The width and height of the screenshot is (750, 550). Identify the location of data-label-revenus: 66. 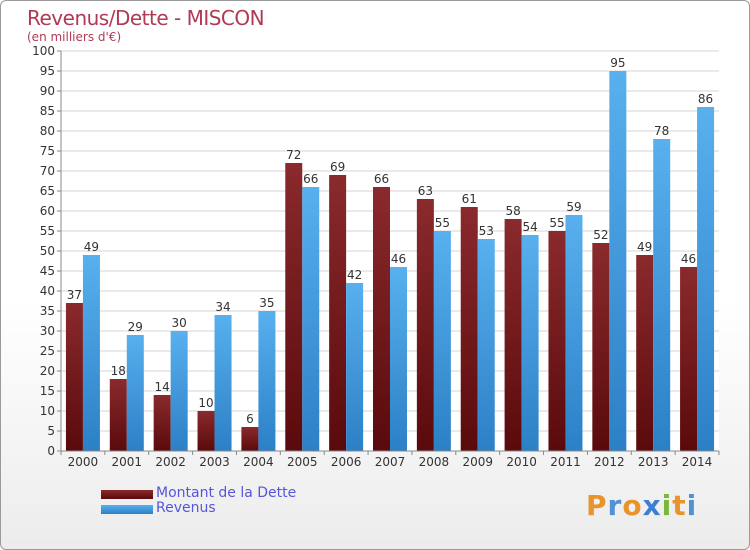
(310, 179).